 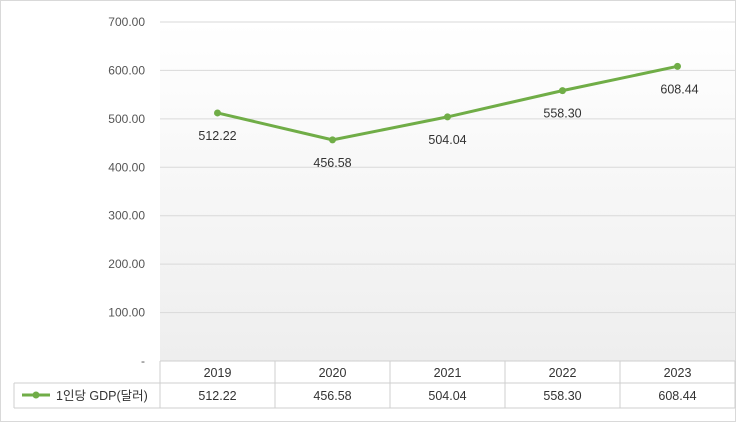 I want to click on table-value-cell: 608.44, so click(x=677, y=396).